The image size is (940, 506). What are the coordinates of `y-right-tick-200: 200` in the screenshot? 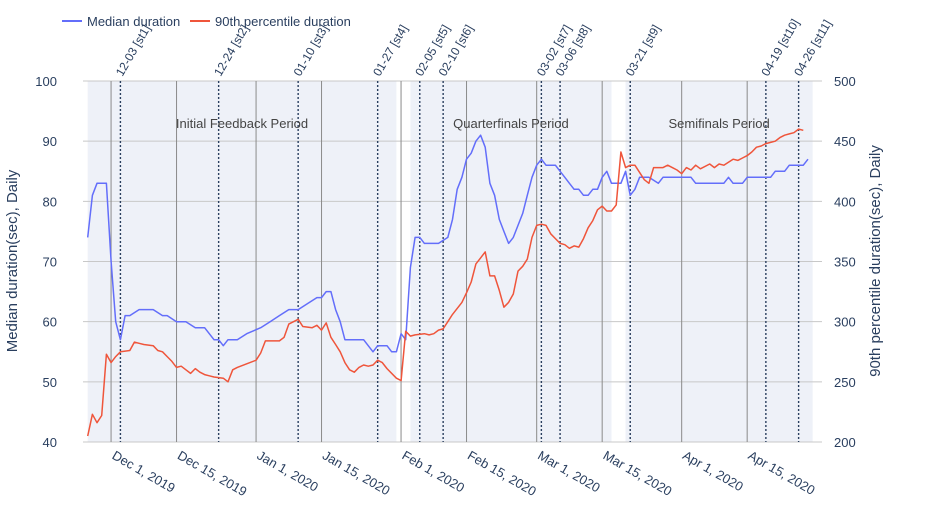 It's located at (845, 442).